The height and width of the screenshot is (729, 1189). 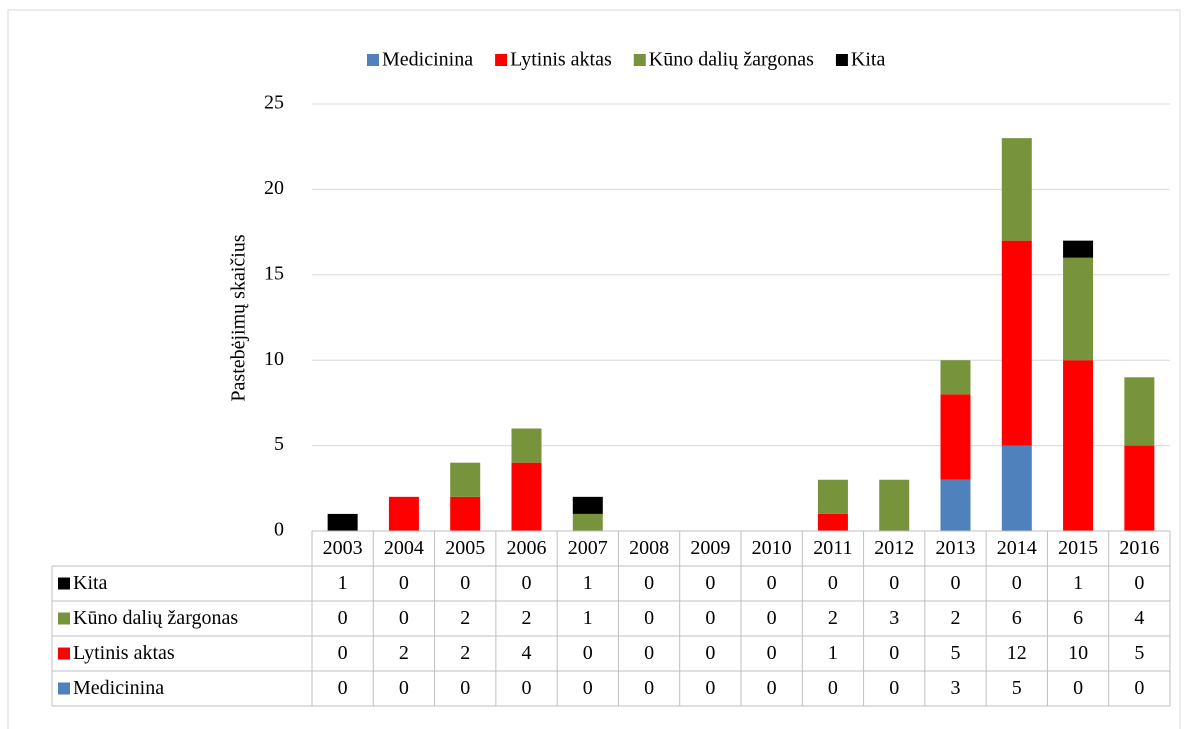 I want to click on y-tick-label: 15, so click(x=274, y=273).